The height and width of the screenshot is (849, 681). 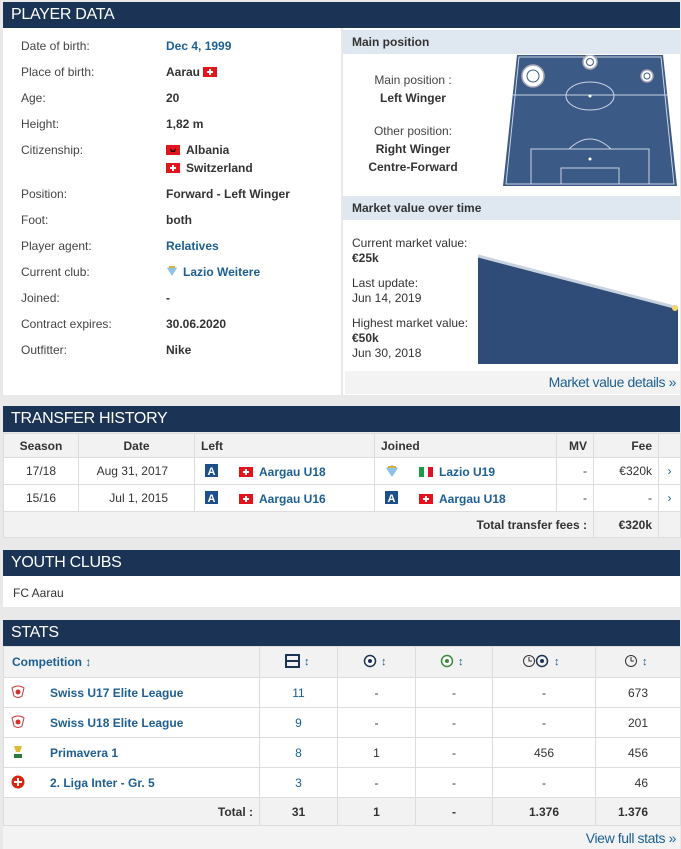 I want to click on stats-row: 2. Liga Inter - Gr. 5 3- - -46, so click(x=342, y=782).